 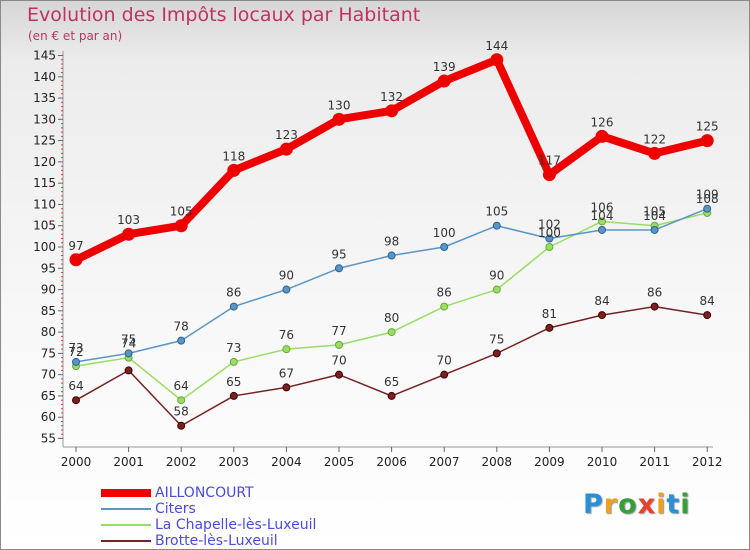 What do you see at coordinates (236, 525) in the screenshot?
I see `legend-label: La Chapelle-lès-Luxeuil` at bounding box center [236, 525].